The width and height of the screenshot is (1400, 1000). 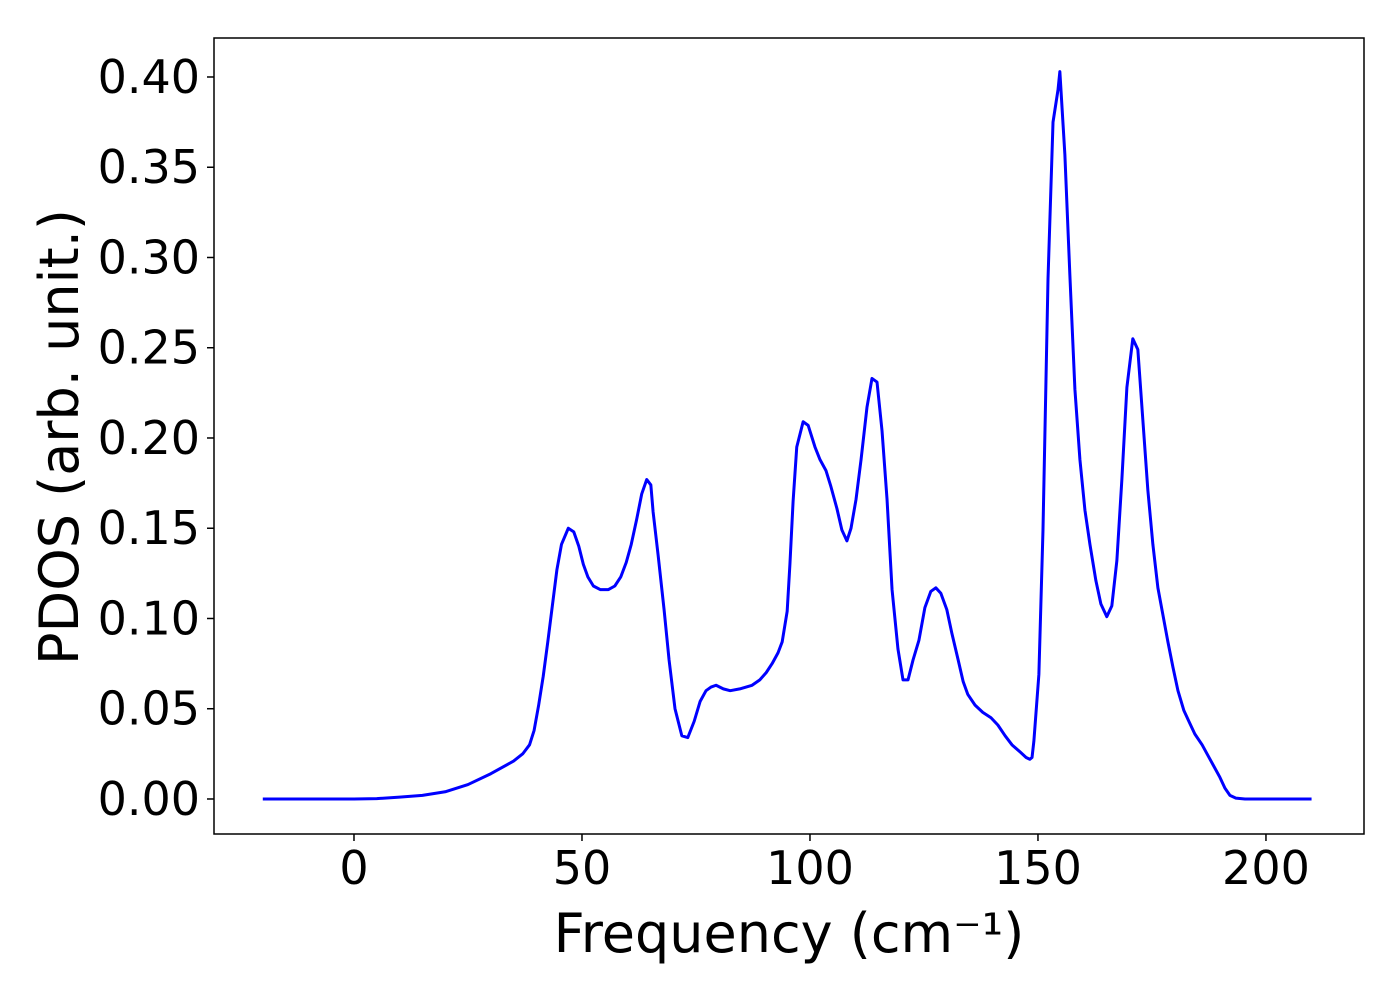 I want to click on y-tick-label: 0.30, so click(x=149, y=257).